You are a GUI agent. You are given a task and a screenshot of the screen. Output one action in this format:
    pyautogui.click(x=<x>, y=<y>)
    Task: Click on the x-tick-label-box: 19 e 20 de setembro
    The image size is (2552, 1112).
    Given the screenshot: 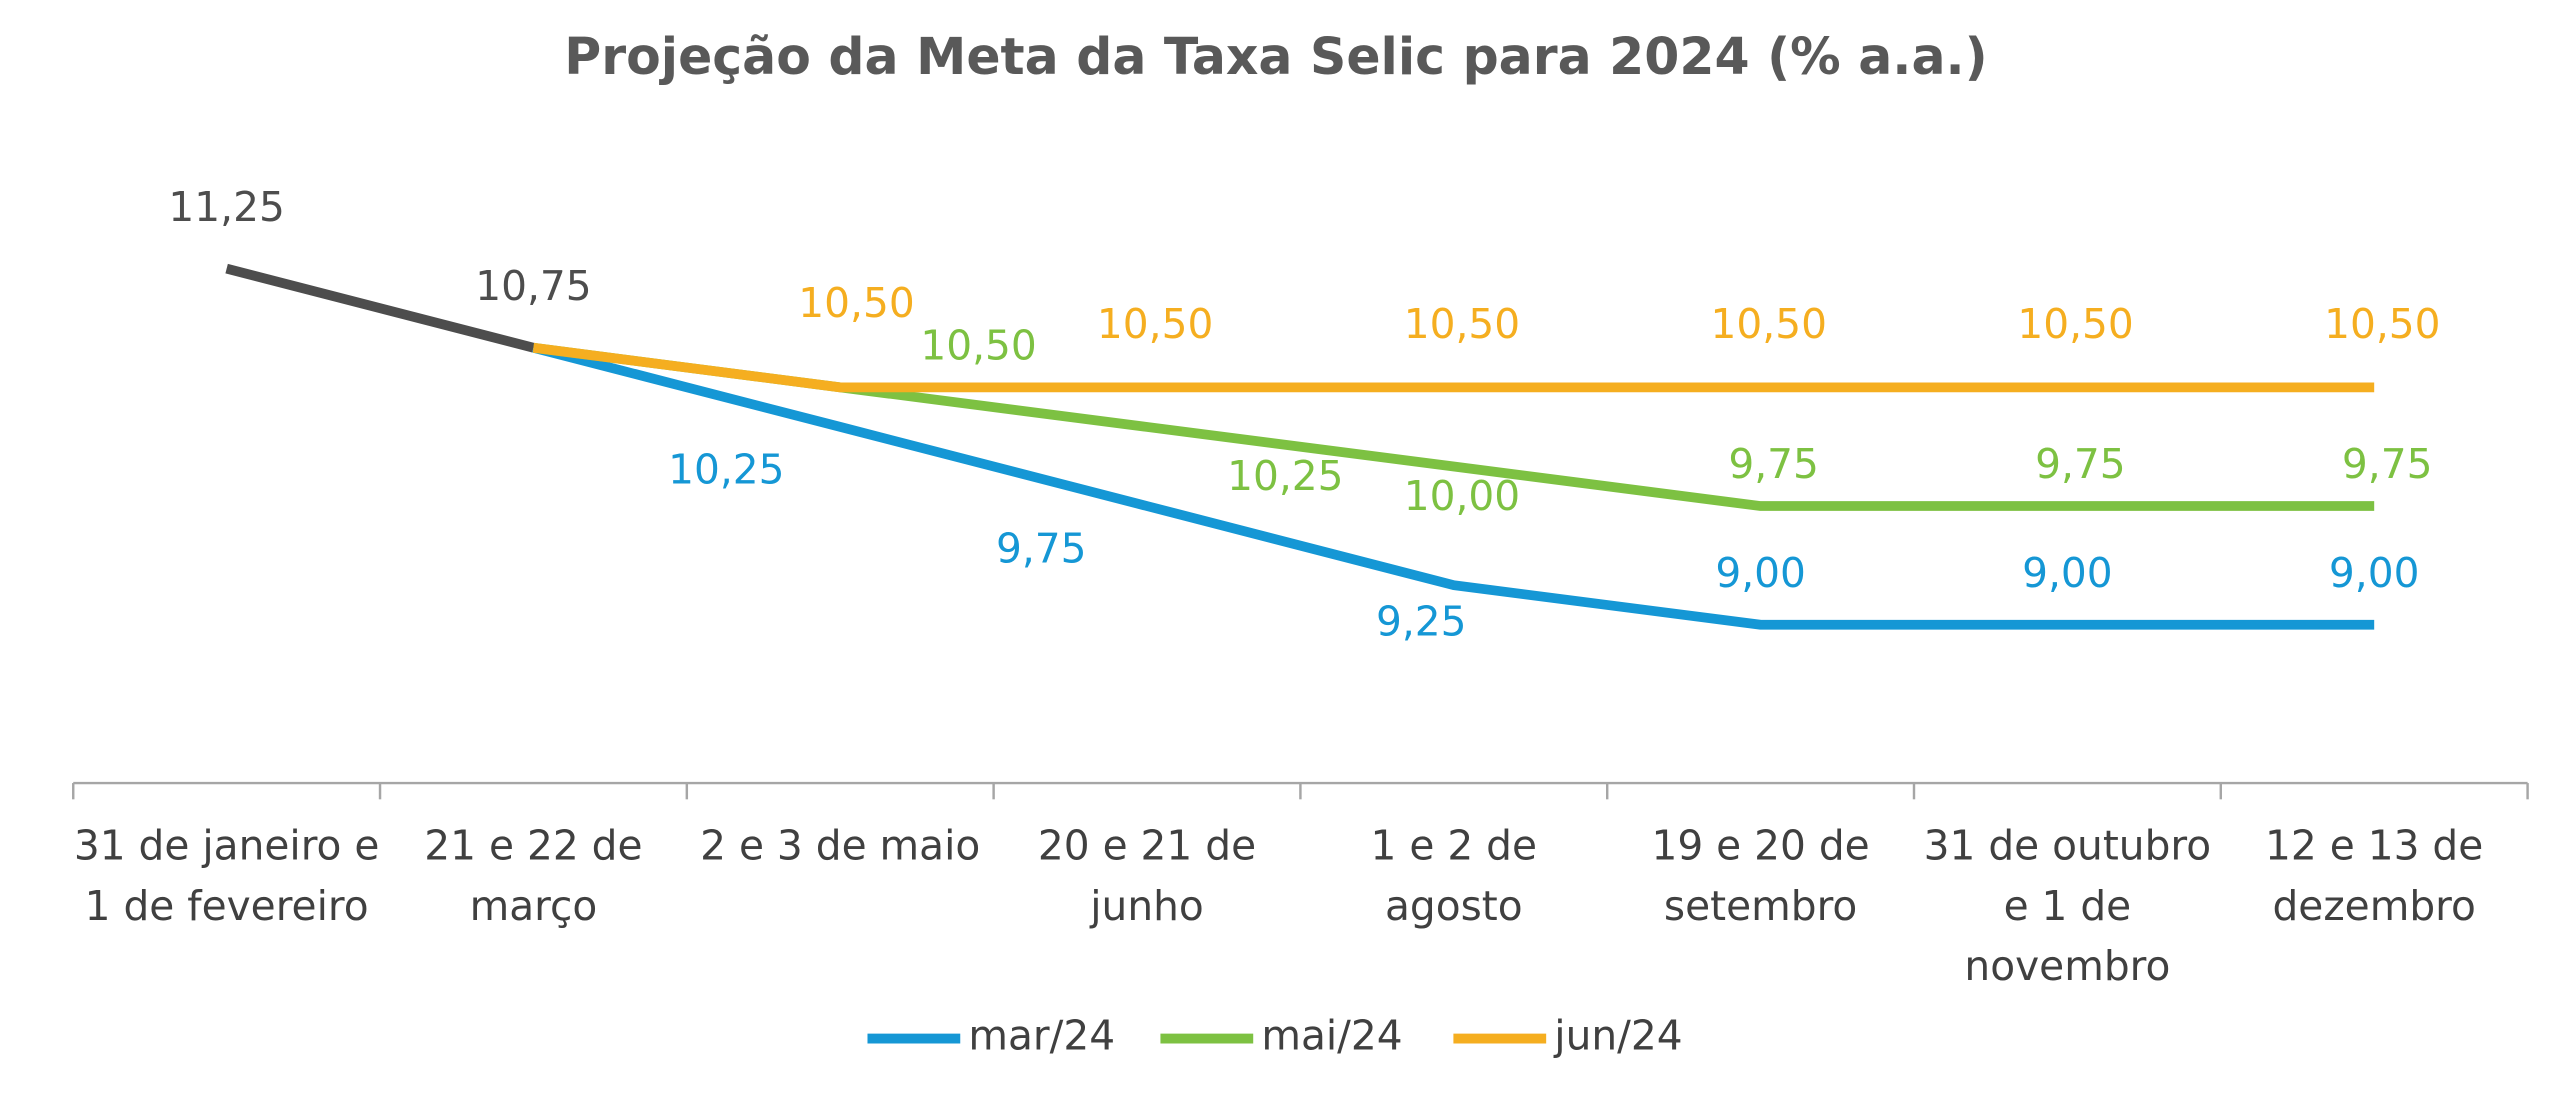 What is the action you would take?
    pyautogui.click(x=1760, y=876)
    